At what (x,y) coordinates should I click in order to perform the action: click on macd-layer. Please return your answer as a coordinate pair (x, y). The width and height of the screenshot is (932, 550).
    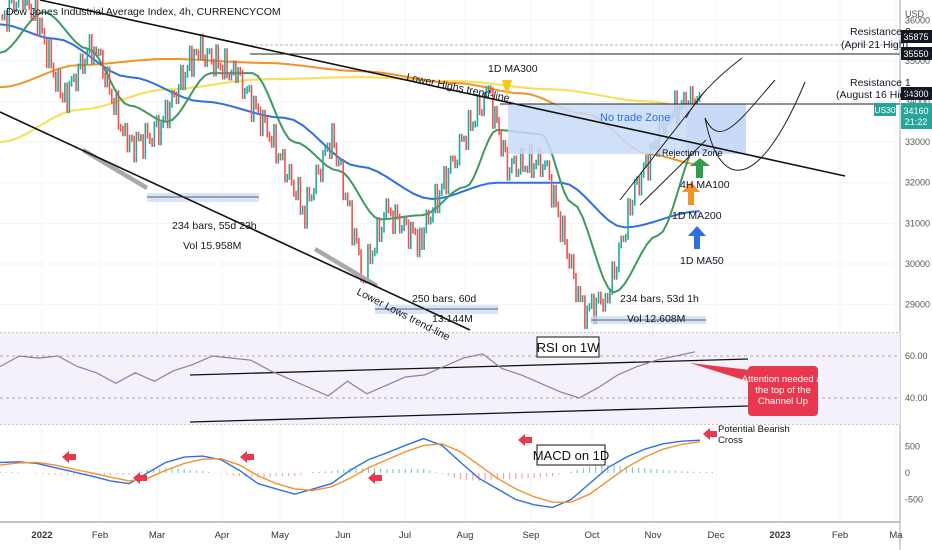
    Looking at the image, I should click on (356, 473).